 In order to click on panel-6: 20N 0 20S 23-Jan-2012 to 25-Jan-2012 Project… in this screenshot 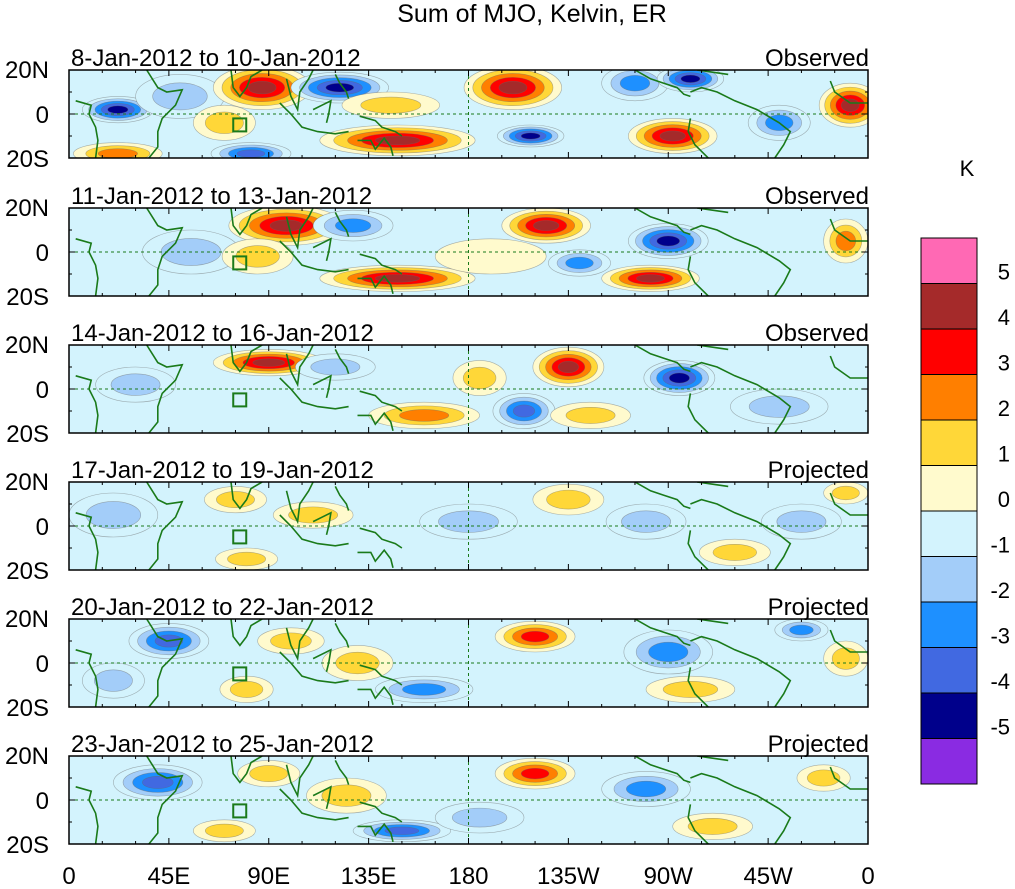, I will do `click(437, 795)`.